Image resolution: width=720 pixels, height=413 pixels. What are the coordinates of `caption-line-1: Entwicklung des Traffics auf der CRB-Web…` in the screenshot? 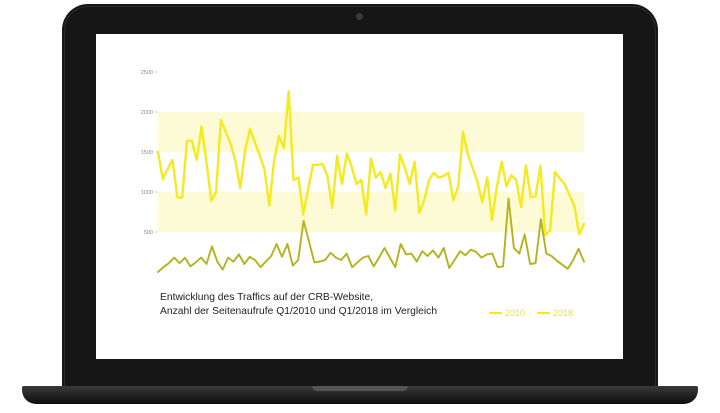 It's located at (267, 297).